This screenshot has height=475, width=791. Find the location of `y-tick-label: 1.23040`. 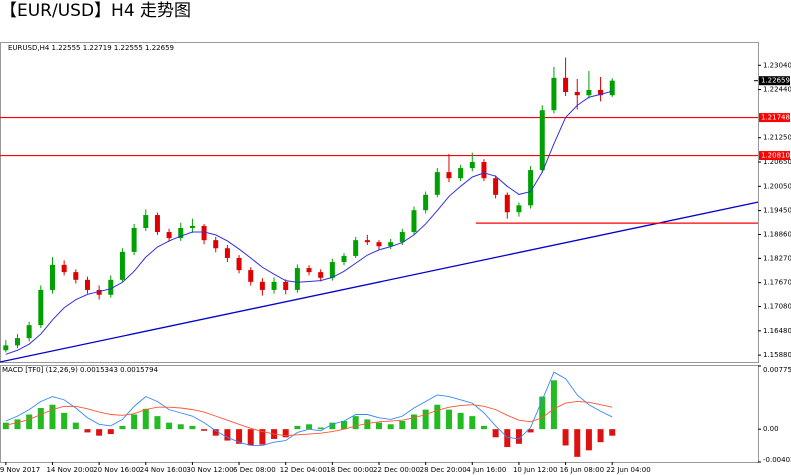

y-tick-label: 1.23040 is located at coordinates (777, 65).